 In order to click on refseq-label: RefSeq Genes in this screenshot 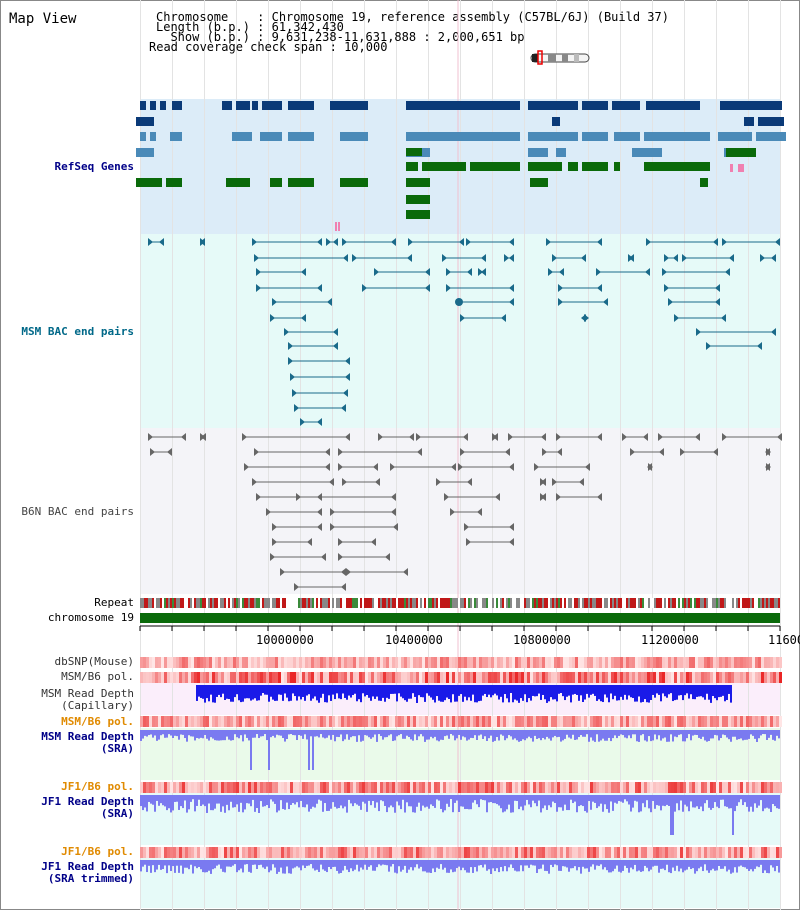, I will do `click(94, 166)`.